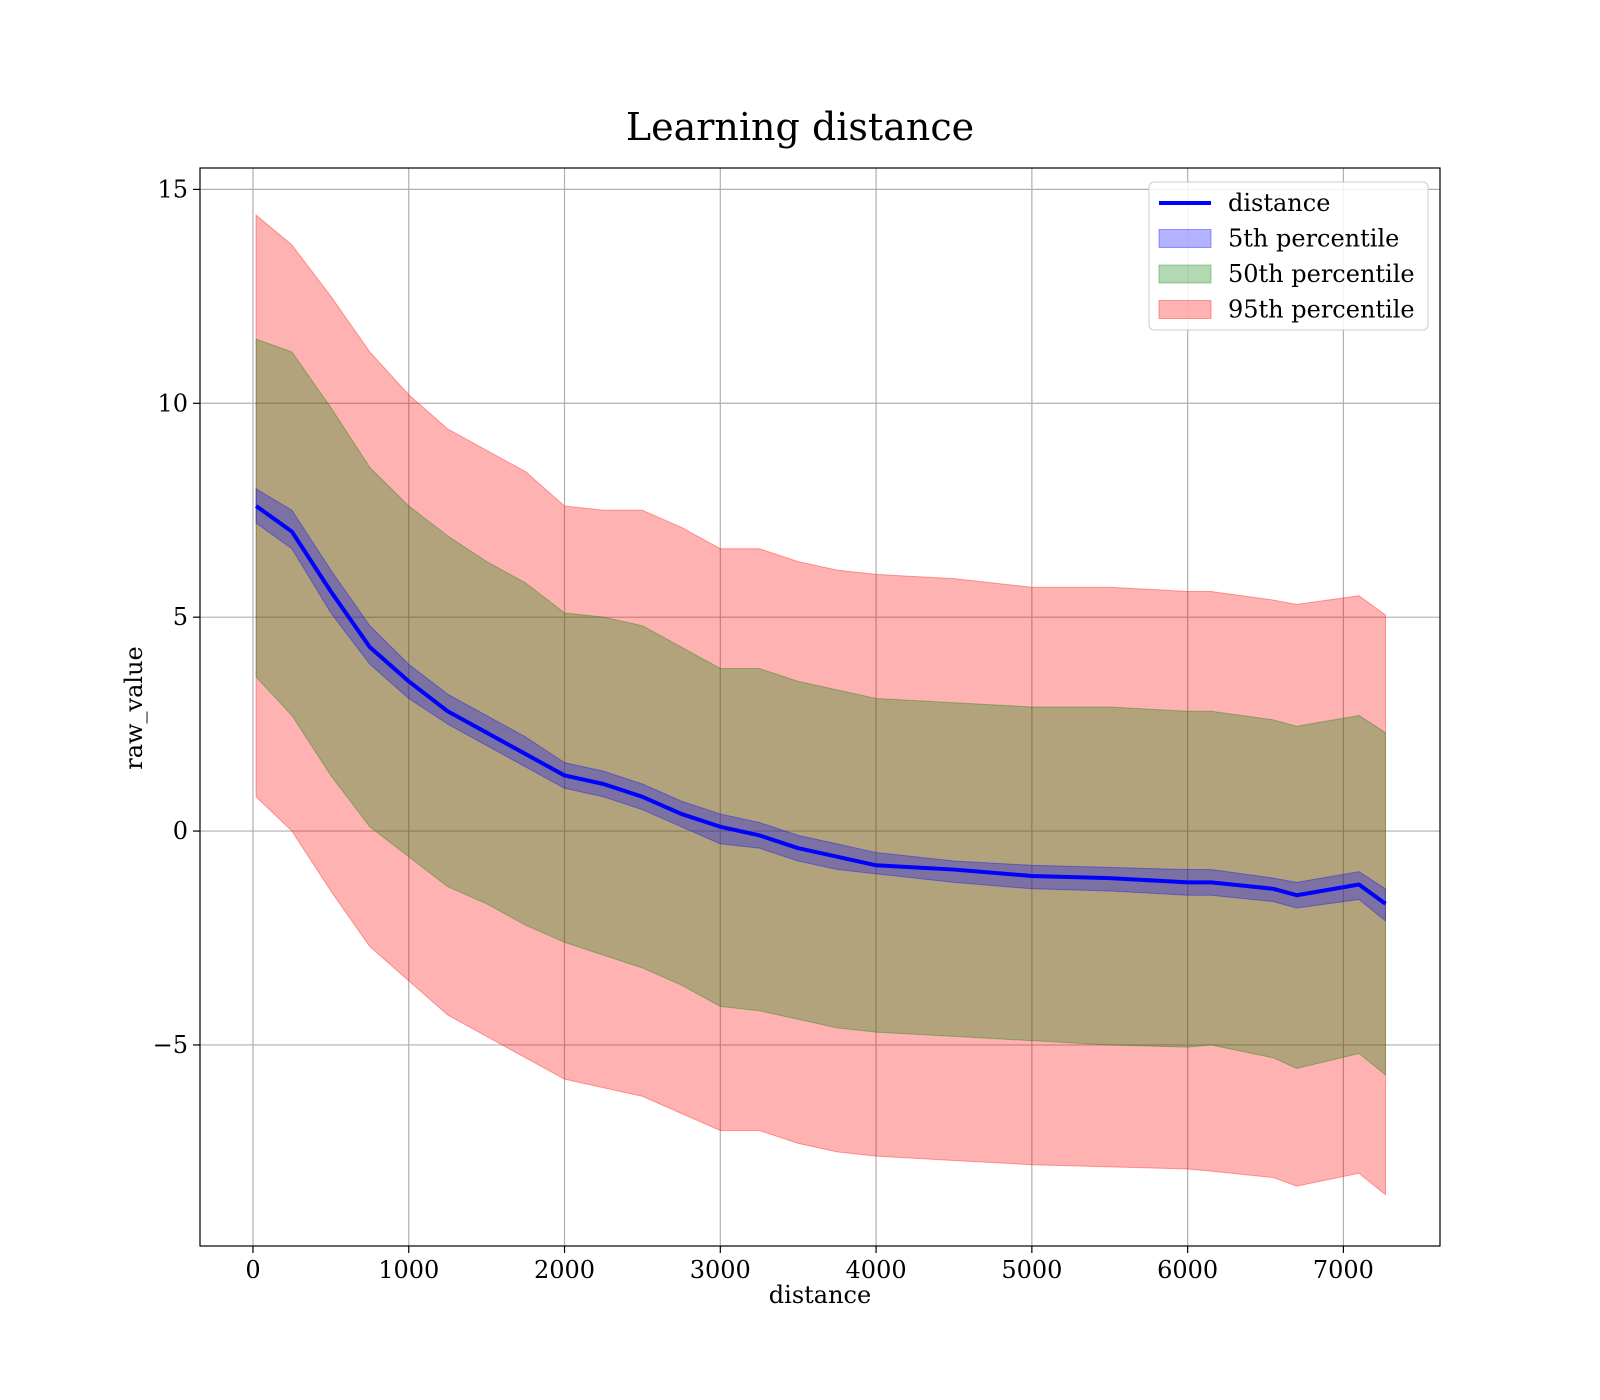  Describe the element at coordinates (170, 1045) in the screenshot. I see `y-tick-label: −5` at that location.